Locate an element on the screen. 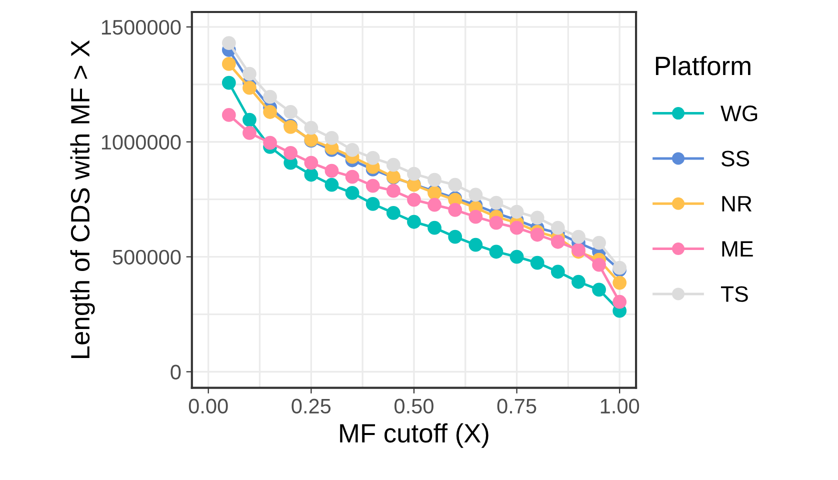 The image size is (838, 480). legend-label: SS is located at coordinates (735, 158).